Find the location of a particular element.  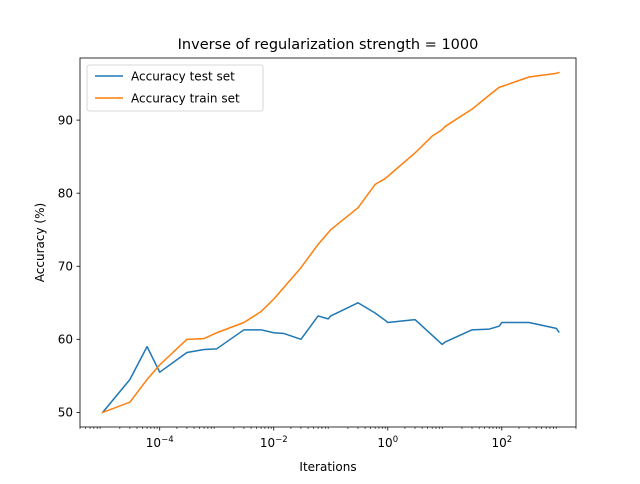

legend-label-test: Accuracy test set is located at coordinates (183, 77).